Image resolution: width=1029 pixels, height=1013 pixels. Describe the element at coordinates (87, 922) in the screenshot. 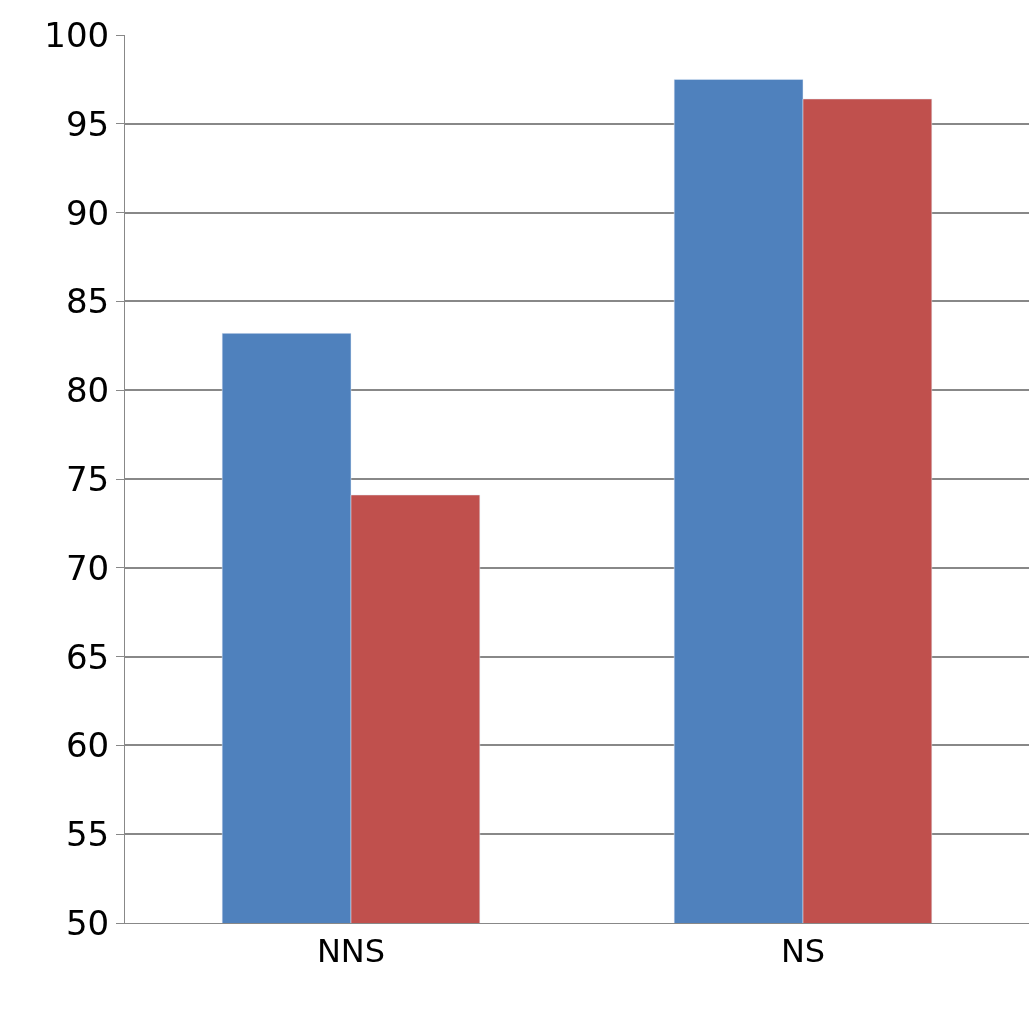

I see `y-tick-label: 50` at that location.